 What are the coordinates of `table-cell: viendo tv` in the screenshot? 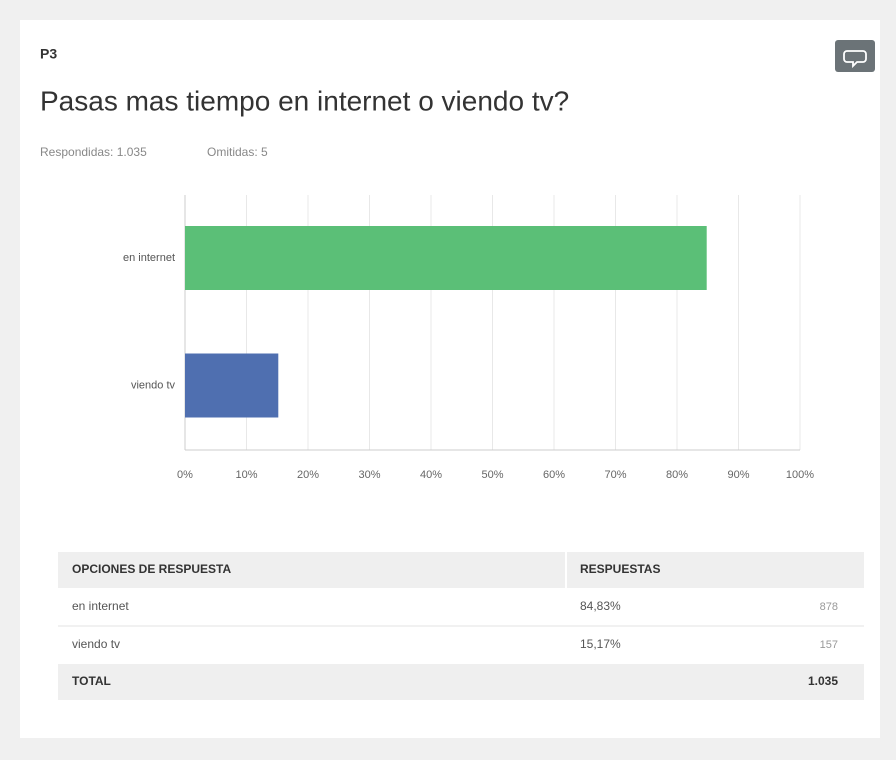 It's located at (96, 644).